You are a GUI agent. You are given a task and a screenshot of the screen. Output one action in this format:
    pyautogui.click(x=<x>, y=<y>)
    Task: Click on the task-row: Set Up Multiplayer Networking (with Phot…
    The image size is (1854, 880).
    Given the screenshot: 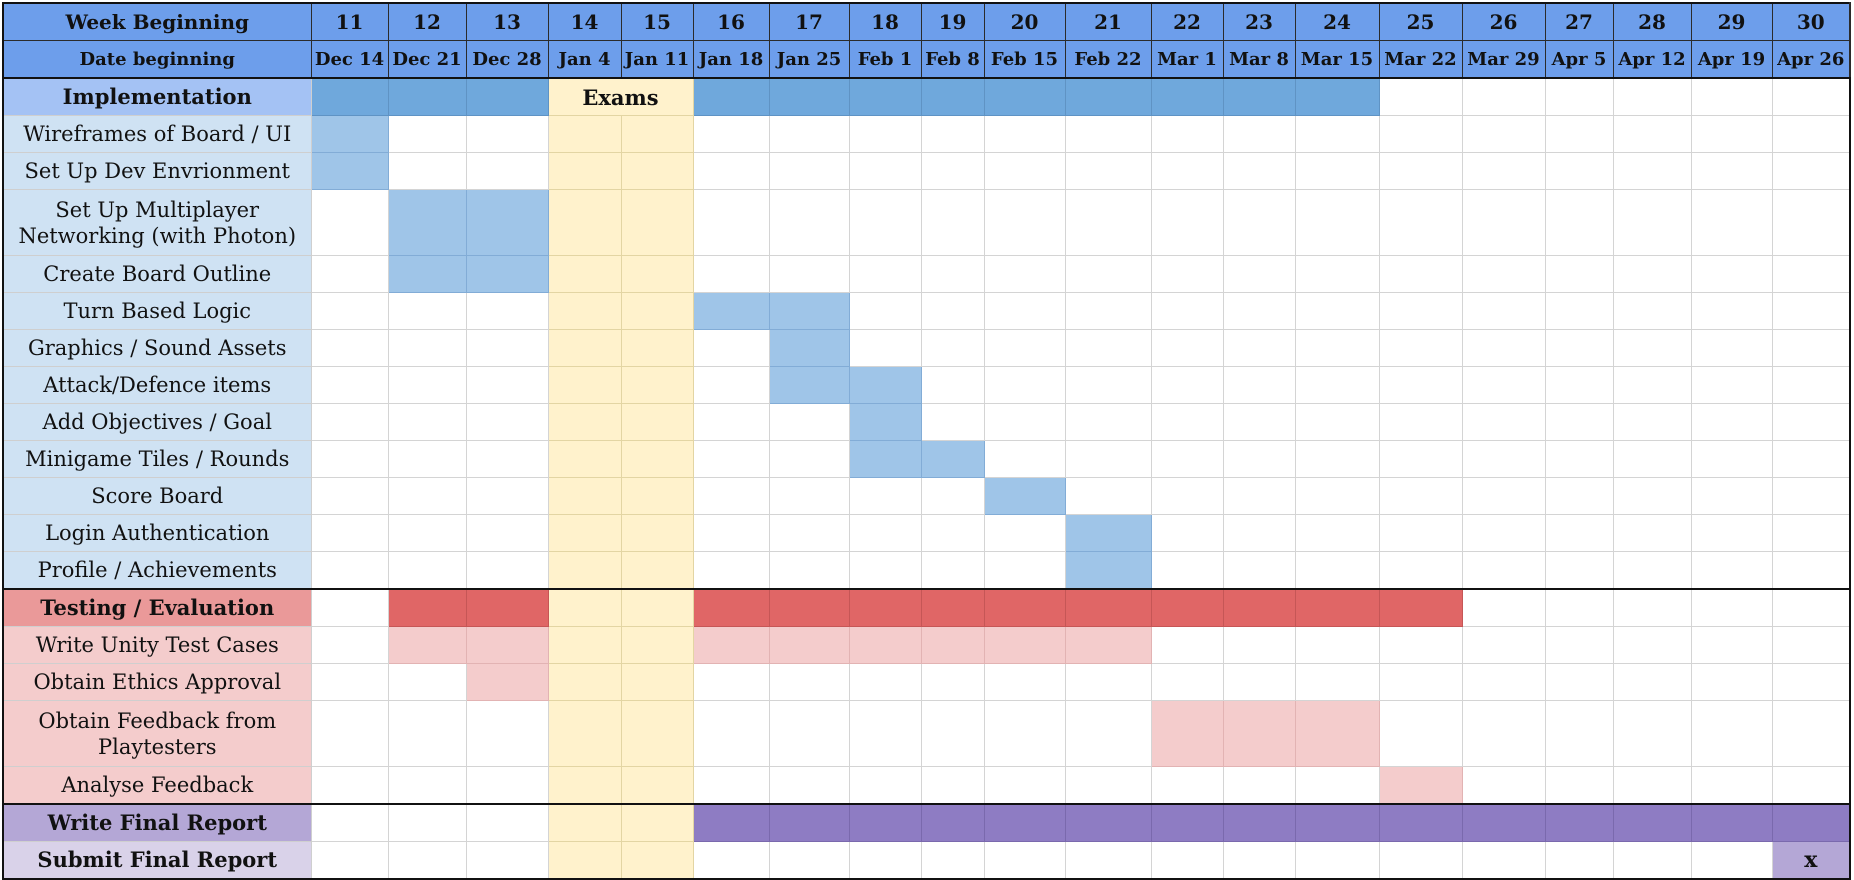 What is the action you would take?
    pyautogui.click(x=926, y=222)
    